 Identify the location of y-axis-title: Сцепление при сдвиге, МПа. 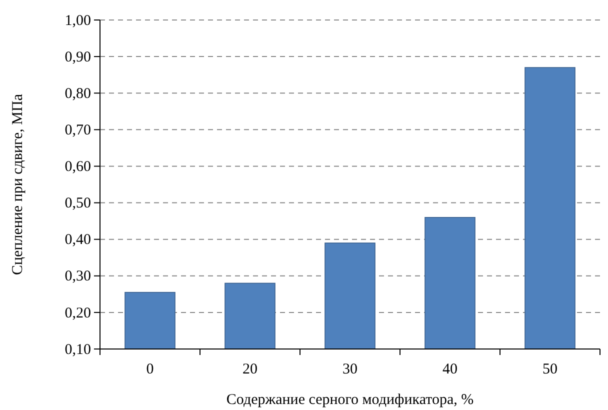
(18, 184).